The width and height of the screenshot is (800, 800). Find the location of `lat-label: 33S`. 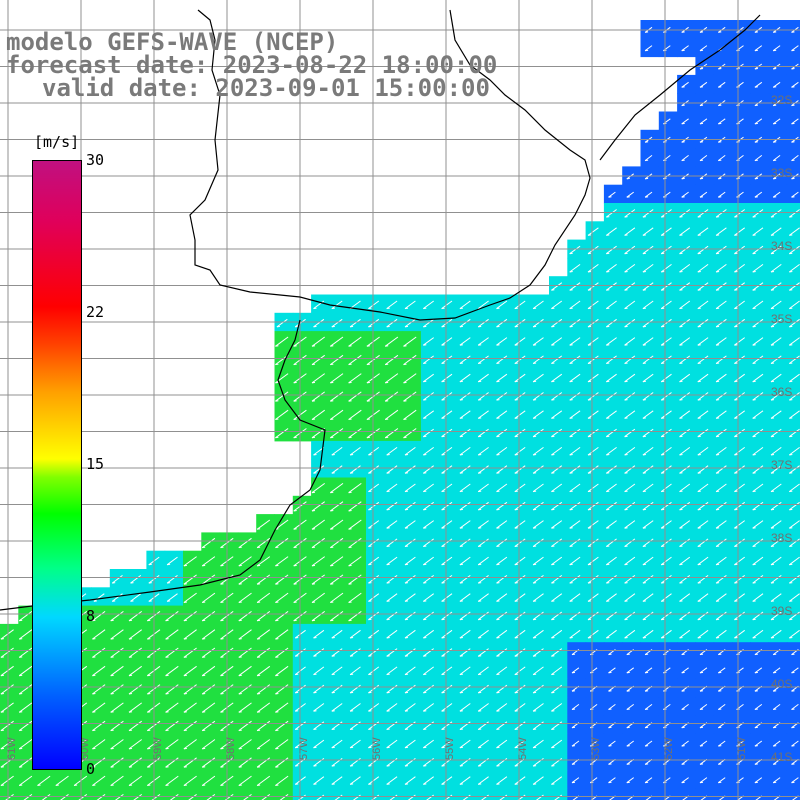

lat-label: 33S is located at coordinates (781, 173).